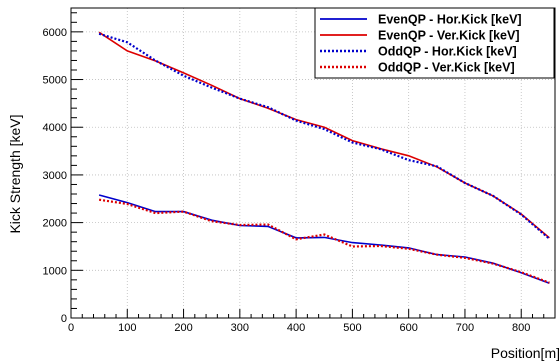 This screenshot has width=560, height=361. I want to click on legend-label: EvenQP - Ver.Kick [keV], so click(449, 36).